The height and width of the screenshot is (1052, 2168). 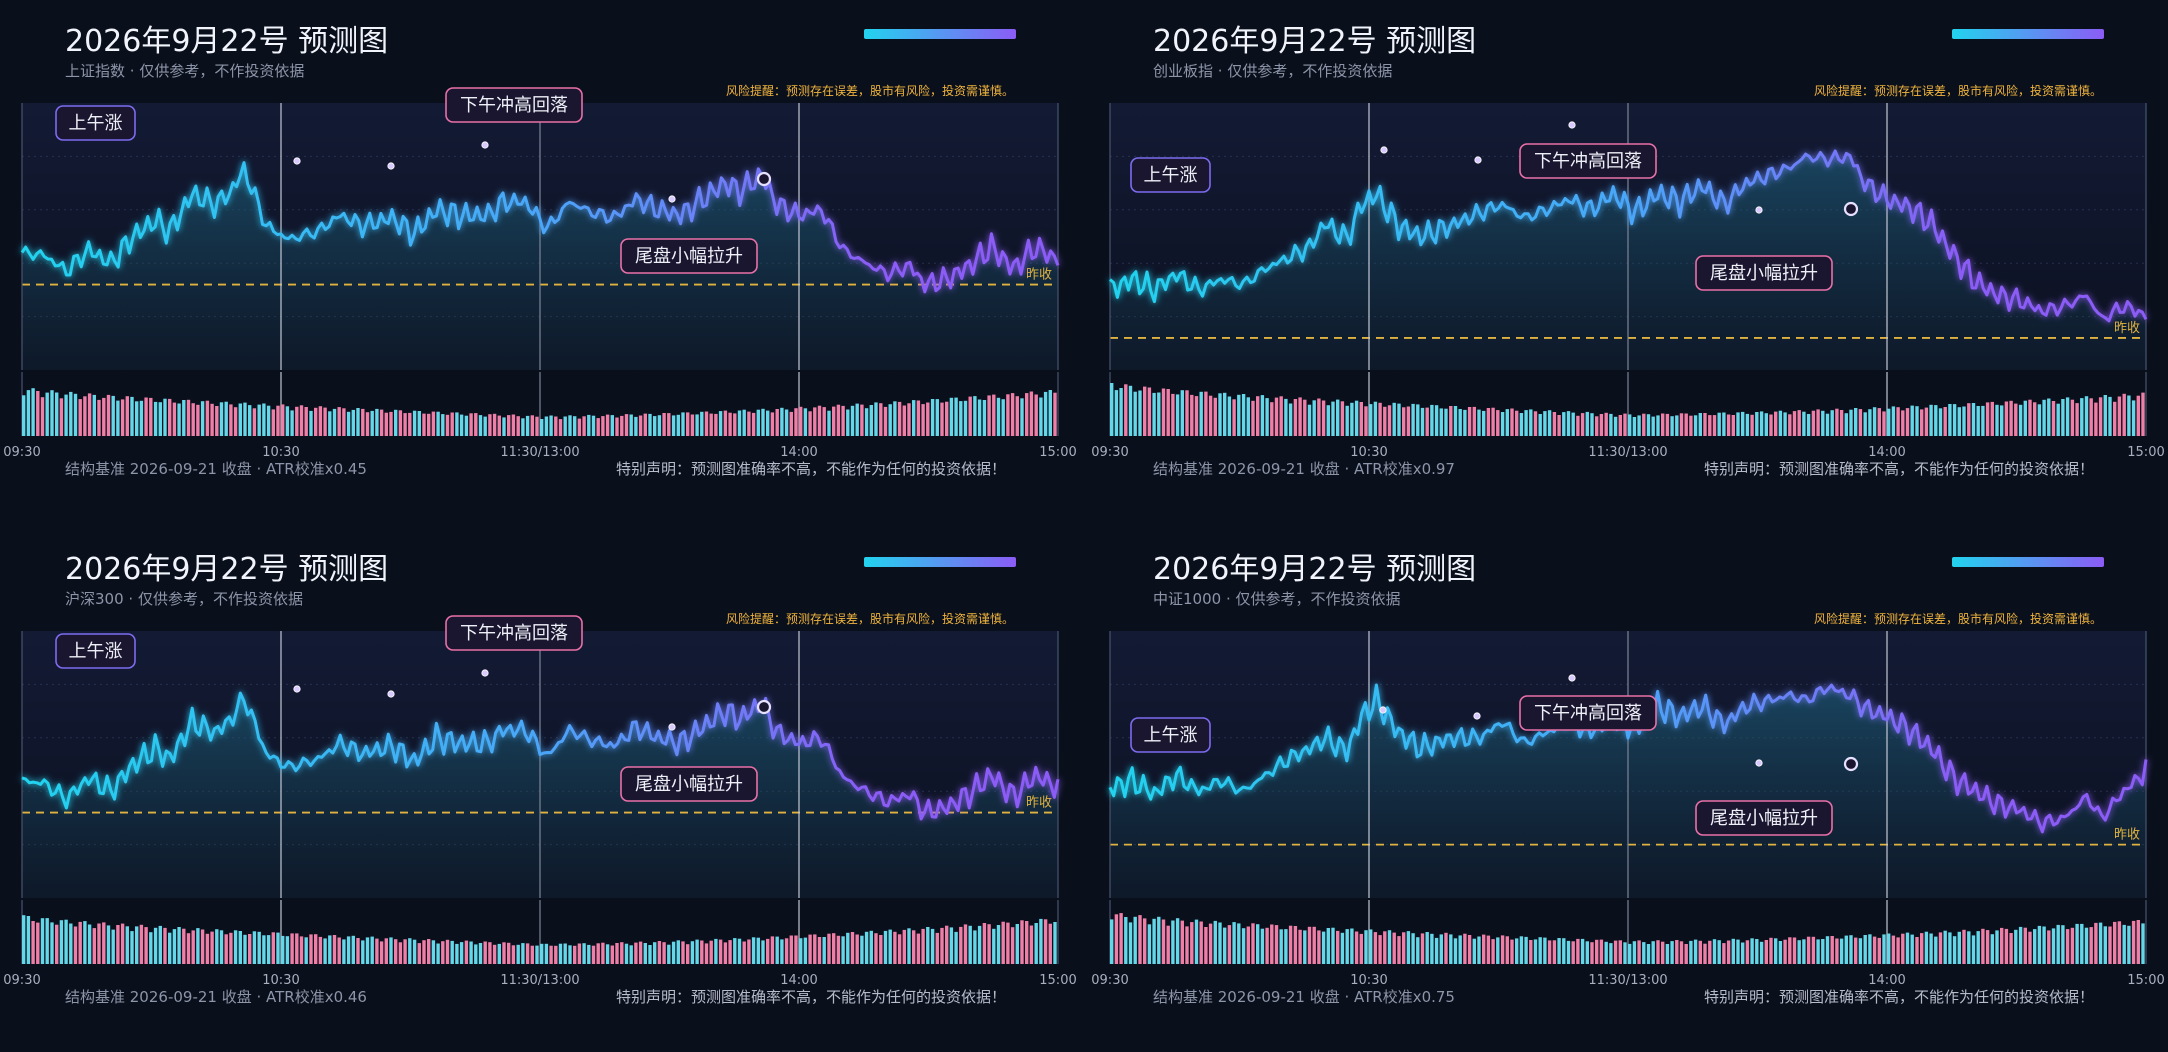 I want to click on annotation-am-text: 上午涨, so click(x=1171, y=735).